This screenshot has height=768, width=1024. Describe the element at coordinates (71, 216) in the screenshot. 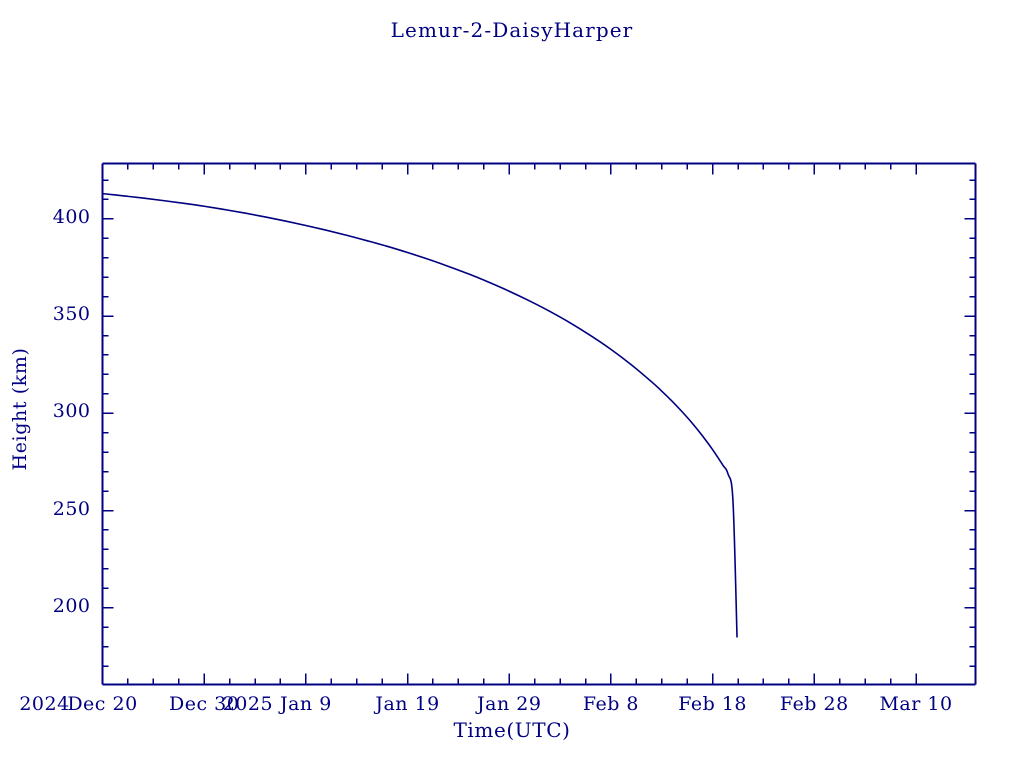

I see `y-tick-label: 400` at that location.